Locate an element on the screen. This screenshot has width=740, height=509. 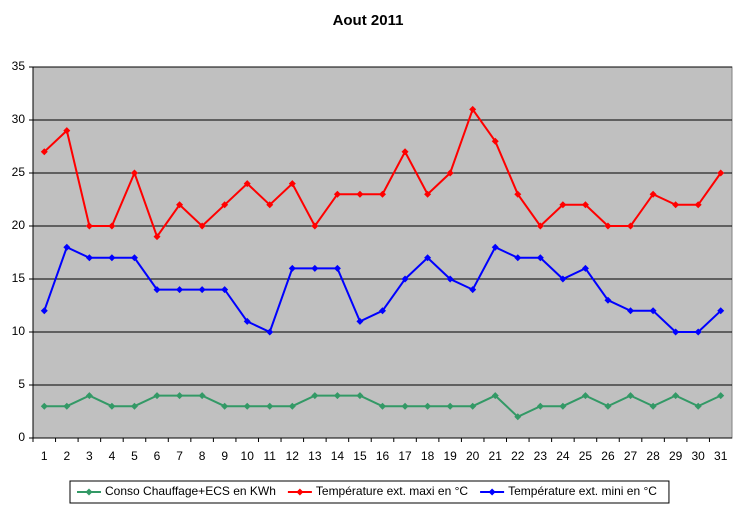
x-tick-label: 29 is located at coordinates (676, 456).